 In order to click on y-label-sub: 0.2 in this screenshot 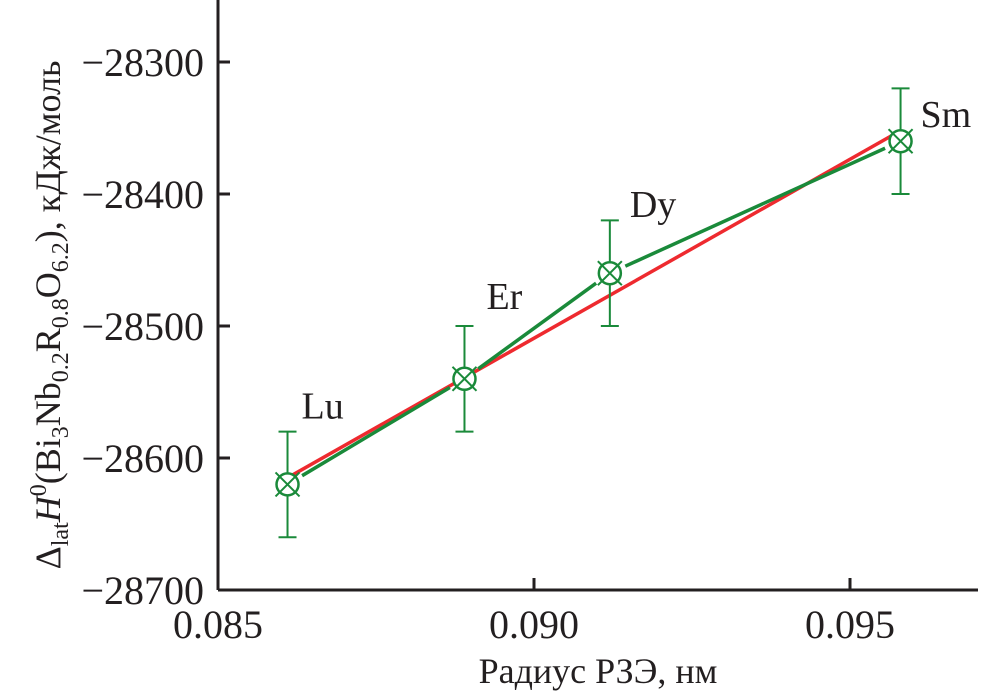, I will do `click(61, 367)`.